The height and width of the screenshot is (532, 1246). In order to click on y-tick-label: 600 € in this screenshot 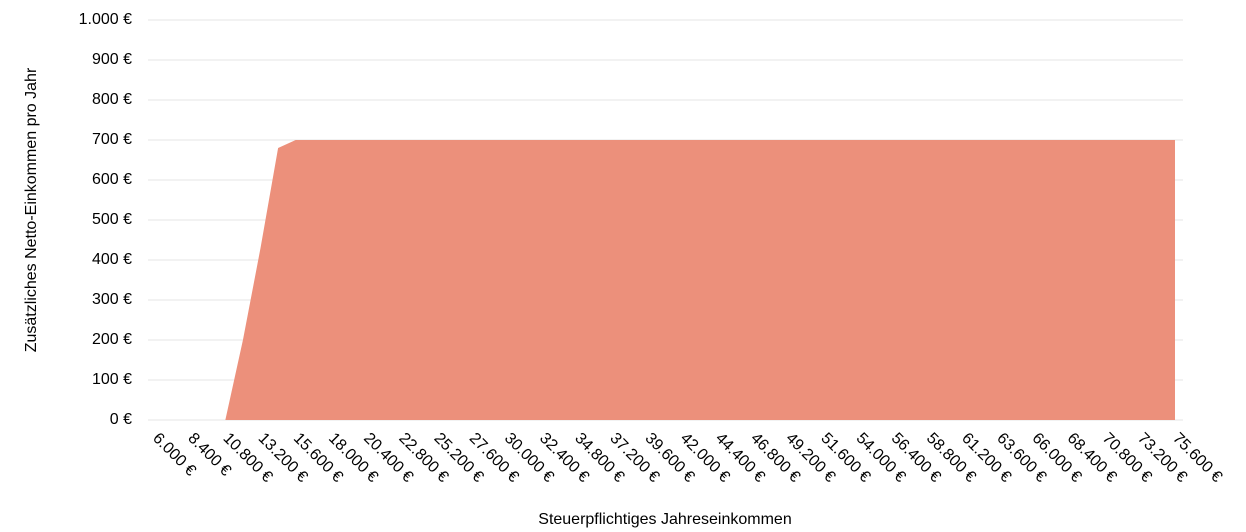, I will do `click(112, 179)`.